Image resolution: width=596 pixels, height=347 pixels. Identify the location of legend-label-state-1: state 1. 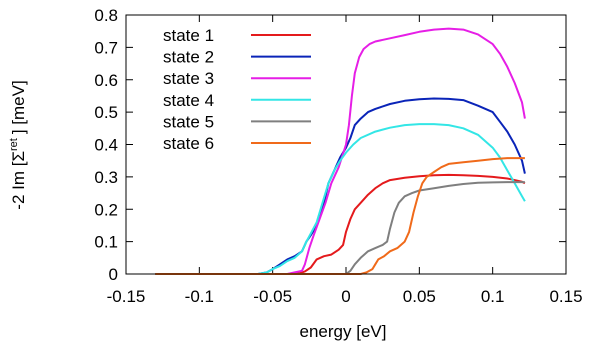
(188, 35).